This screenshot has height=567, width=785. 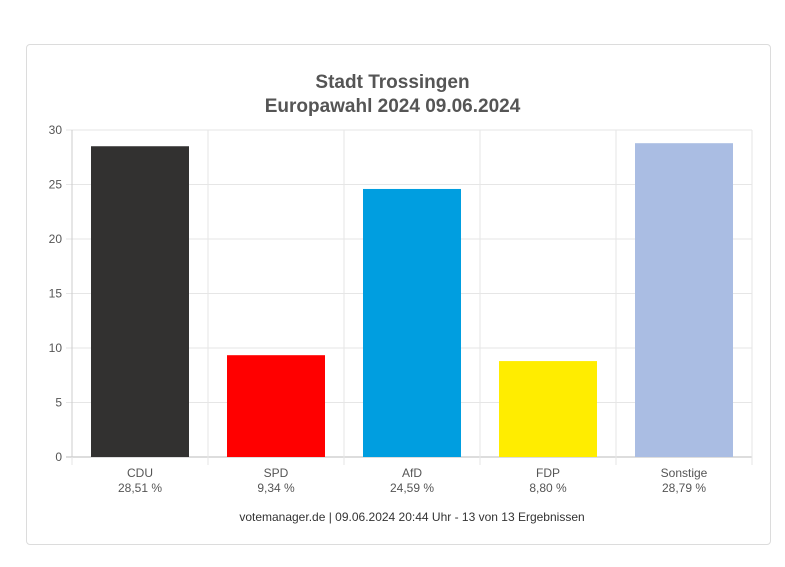 I want to click on bar-sonstige, so click(x=684, y=300).